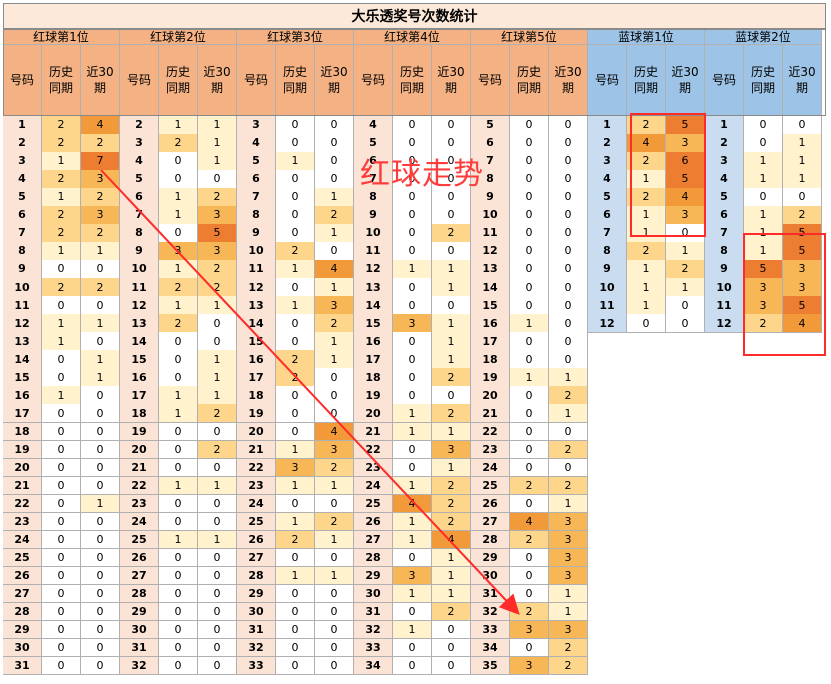 This screenshot has height=684, width=831. What do you see at coordinates (256, 666) in the screenshot?
I see `table-cell-number: 33` at bounding box center [256, 666].